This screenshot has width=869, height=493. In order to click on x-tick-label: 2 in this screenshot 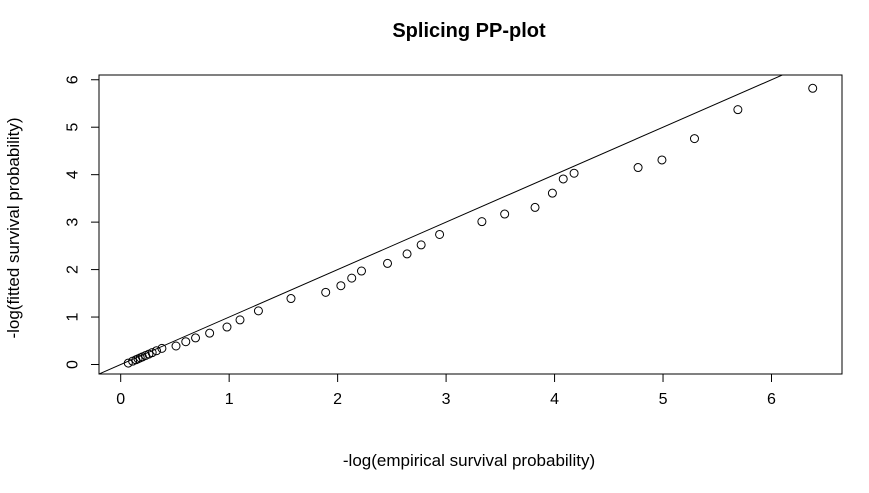, I will do `click(337, 399)`.